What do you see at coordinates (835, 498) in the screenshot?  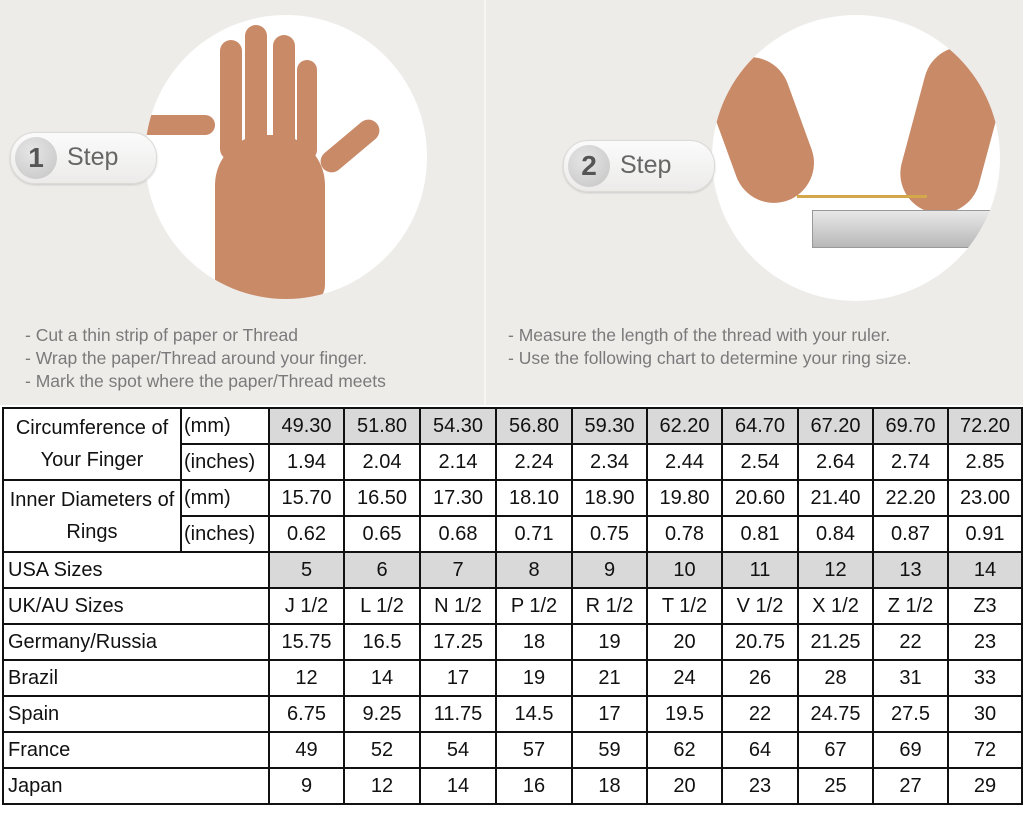 I see `size-value: 21.40` at bounding box center [835, 498].